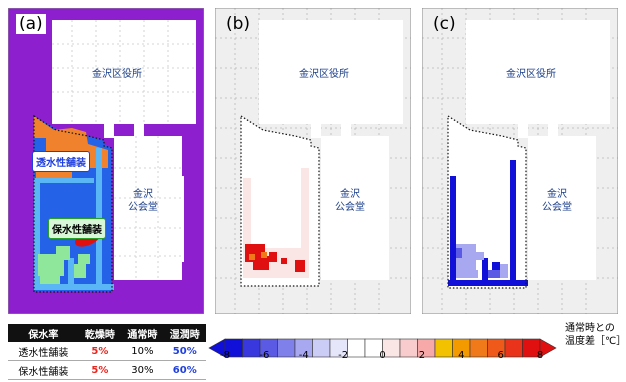 This screenshot has width=626, height=382. I want to click on panel-label: (c), so click(444, 24).